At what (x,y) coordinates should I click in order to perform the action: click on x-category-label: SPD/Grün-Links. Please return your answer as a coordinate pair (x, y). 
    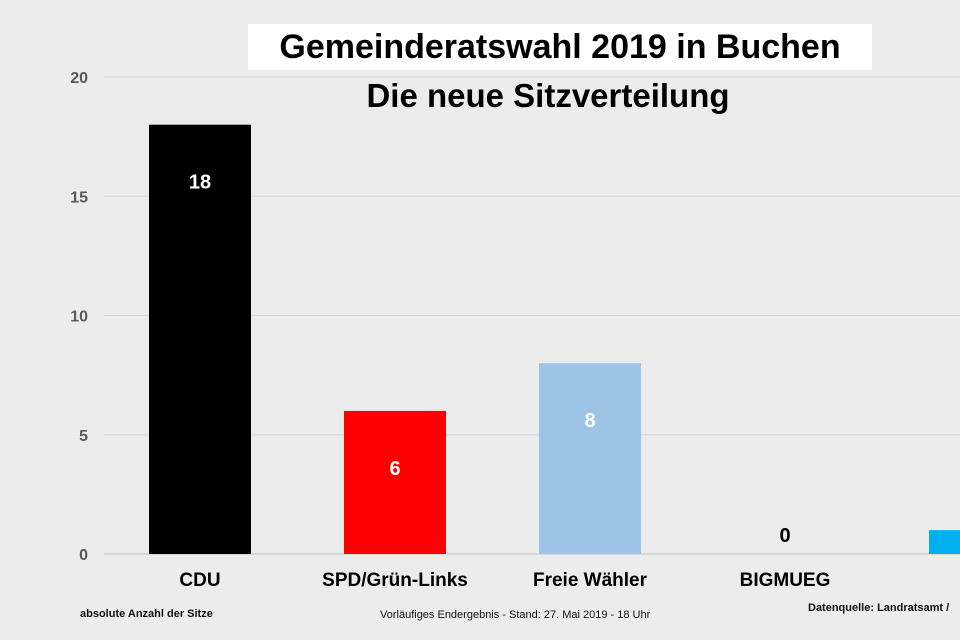
    Looking at the image, I should click on (395, 580).